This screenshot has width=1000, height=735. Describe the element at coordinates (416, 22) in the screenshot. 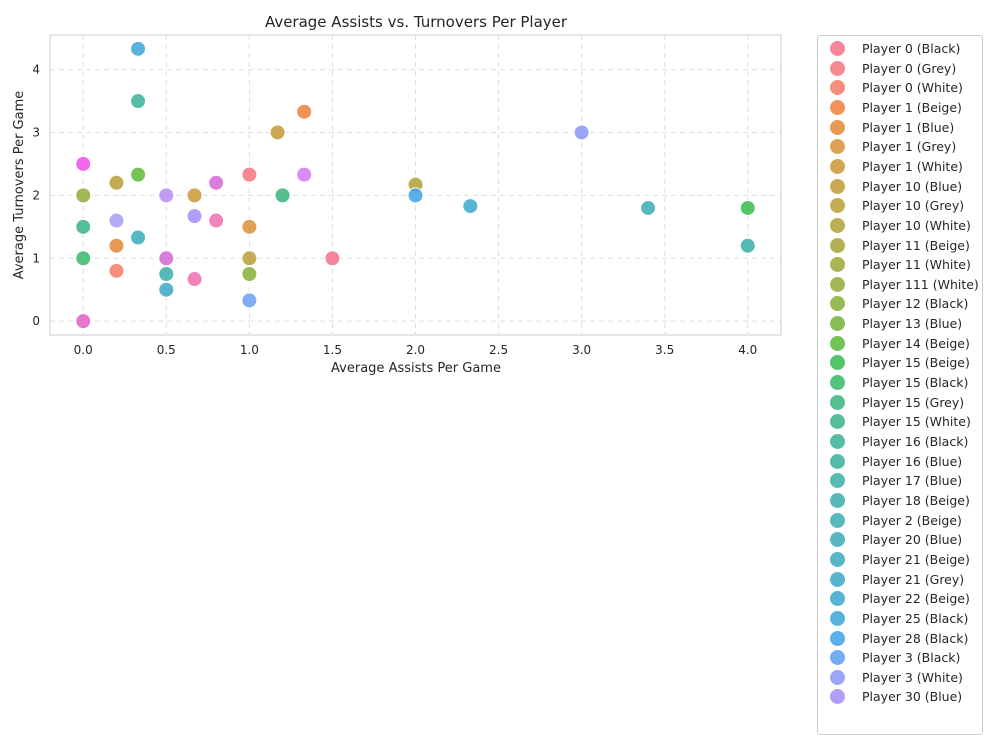

I see `chart-title: Average Assists vs. Turnovers Per Player` at that location.